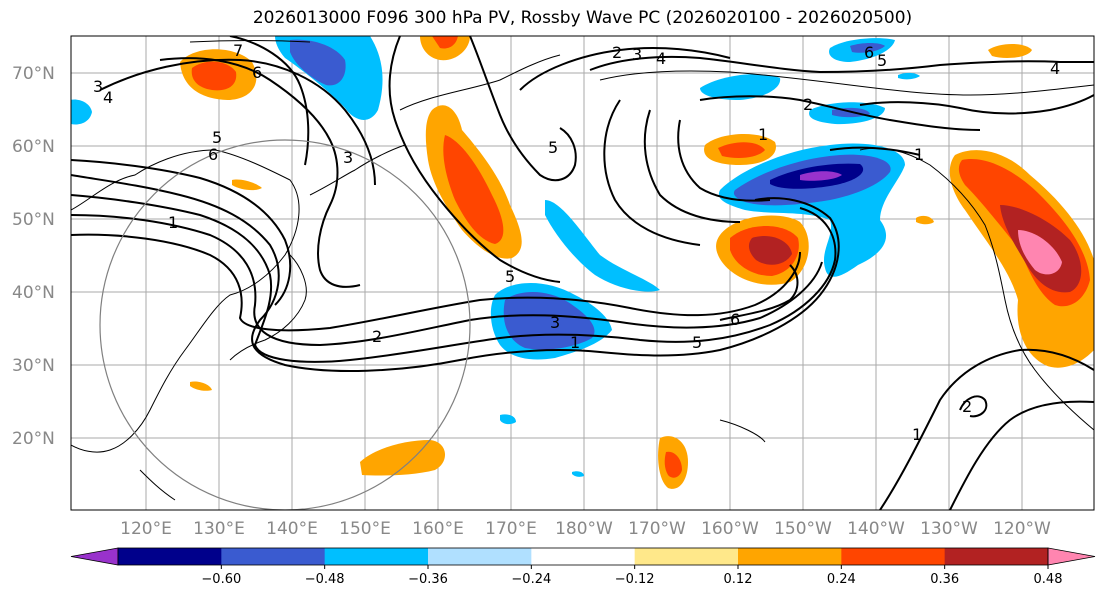  I want to click on lat-label: 40°N, so click(33, 293).